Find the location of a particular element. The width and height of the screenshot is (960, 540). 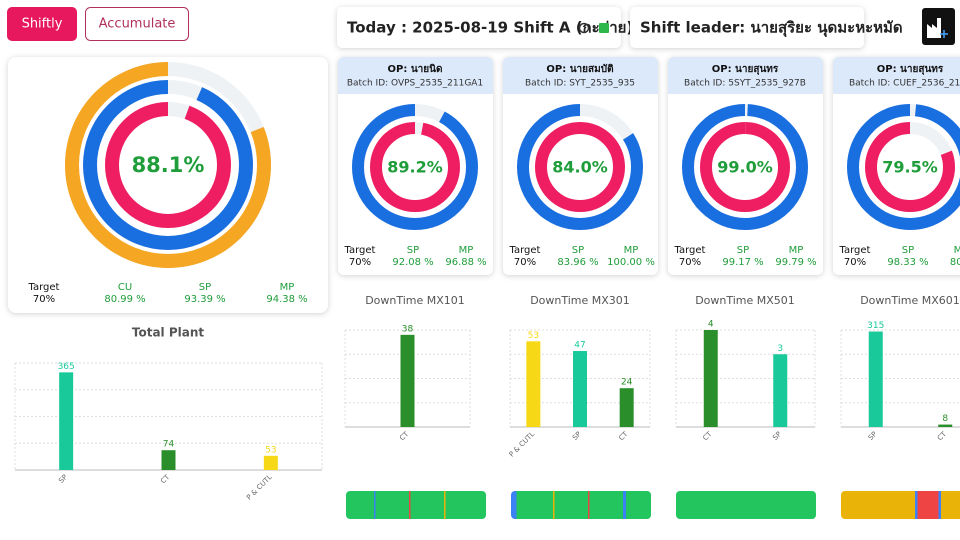

center-value: 79.5% is located at coordinates (910, 167).